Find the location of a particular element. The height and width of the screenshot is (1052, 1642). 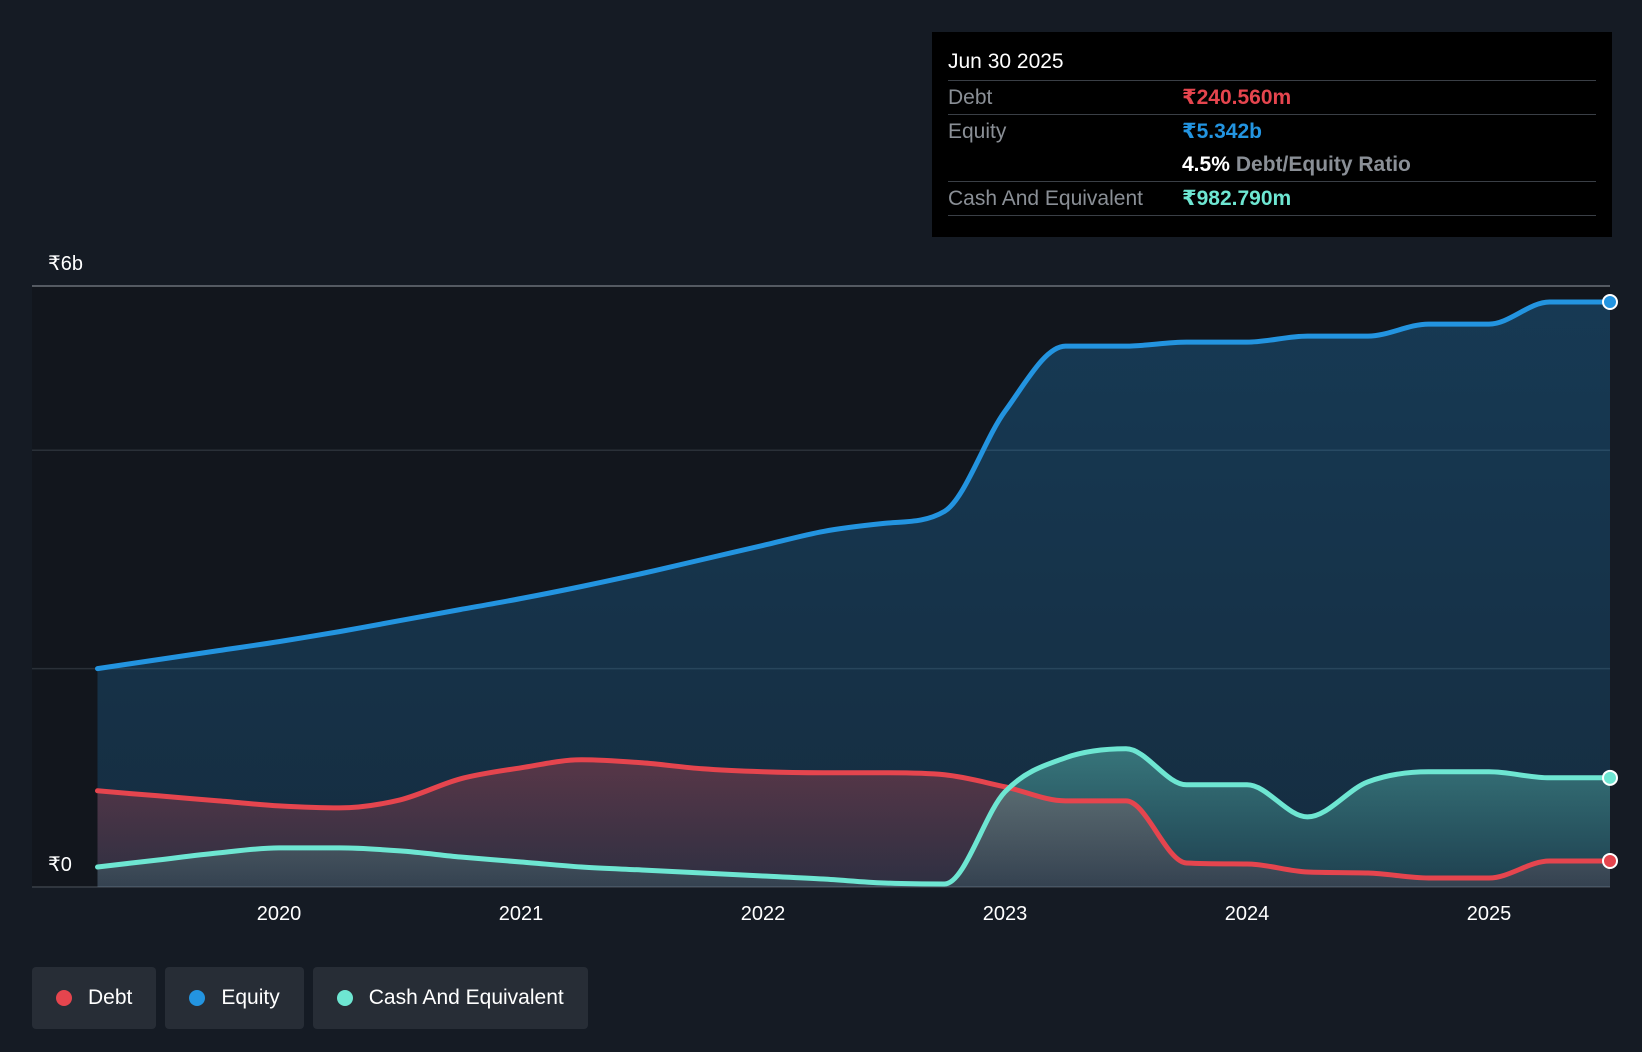

tooltip-debt-label: Debt is located at coordinates (970, 97).